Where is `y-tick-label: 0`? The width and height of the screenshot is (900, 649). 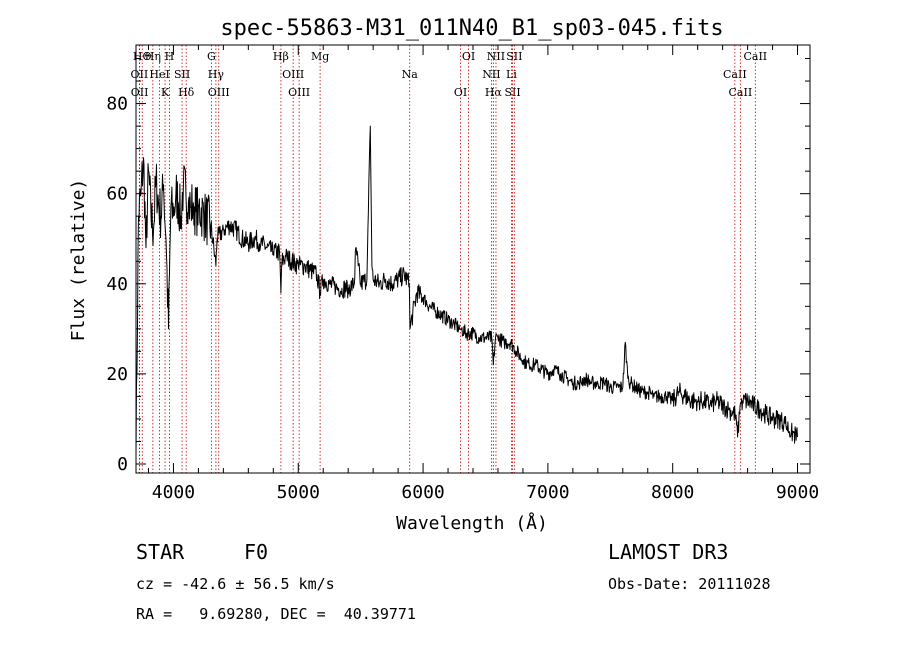
y-tick-label: 0 is located at coordinates (122, 464).